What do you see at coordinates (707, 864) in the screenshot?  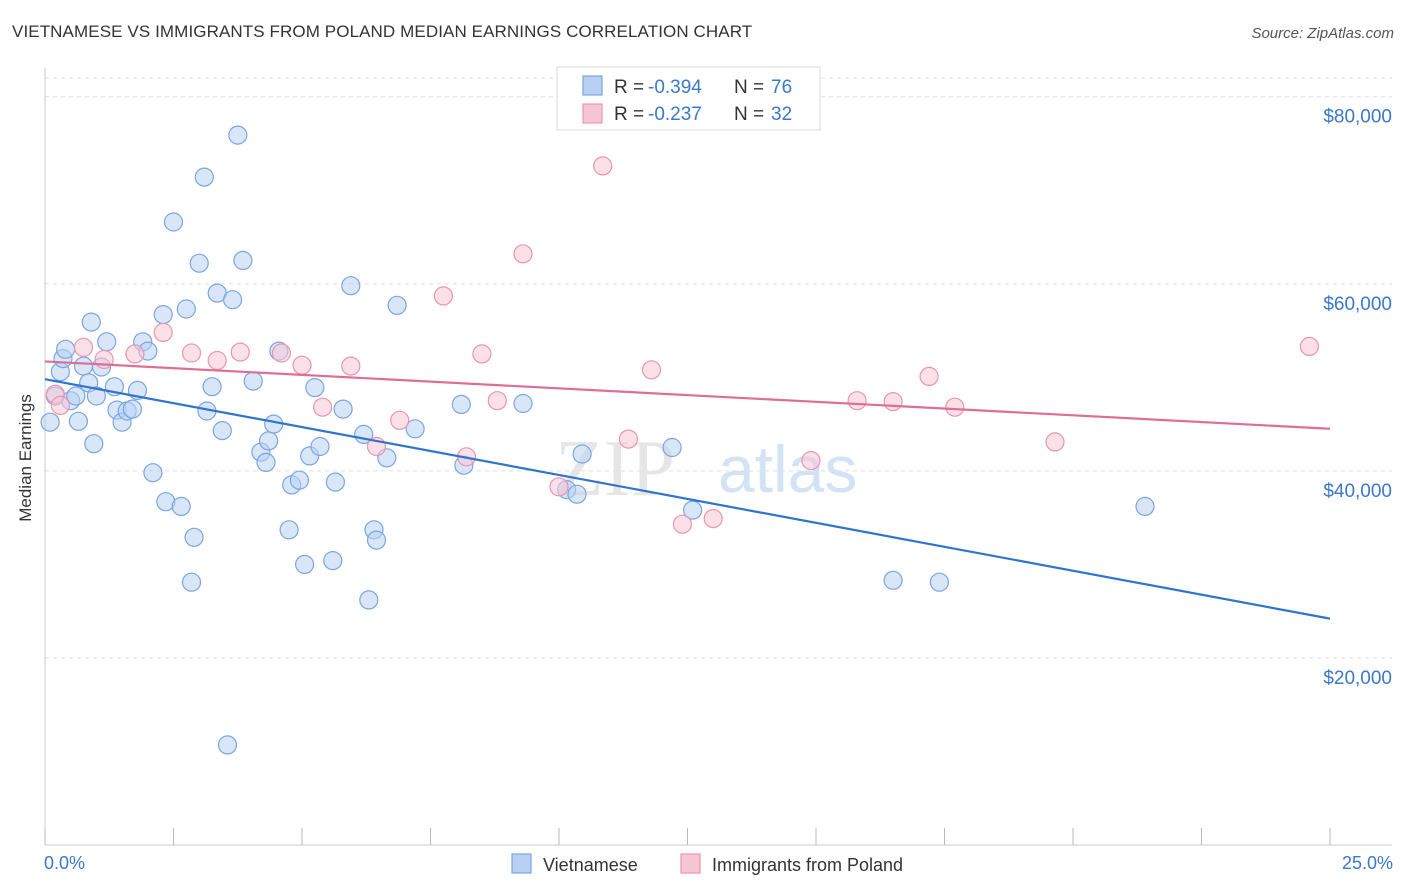 I see `bottom-legend: Vietnamese Immigrants from Poland` at bounding box center [707, 864].